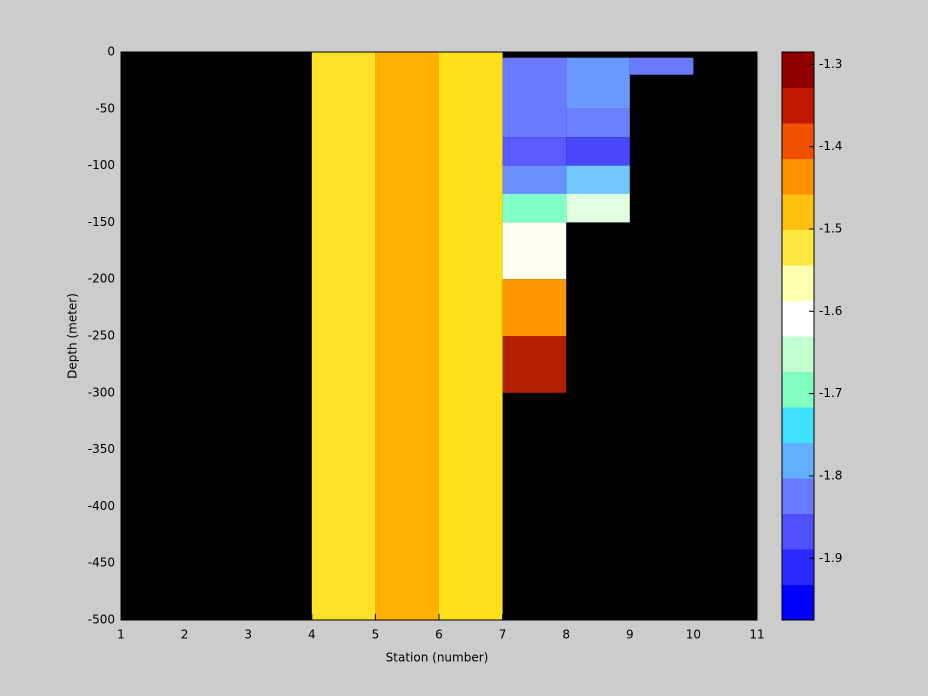  What do you see at coordinates (101, 336) in the screenshot?
I see `y-tick-label: -250` at bounding box center [101, 336].